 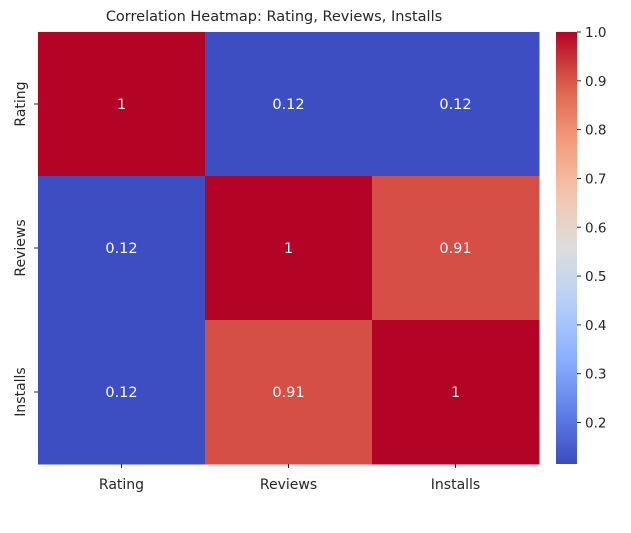 I want to click on x-tick-label-reviews: Reviews, so click(x=288, y=485).